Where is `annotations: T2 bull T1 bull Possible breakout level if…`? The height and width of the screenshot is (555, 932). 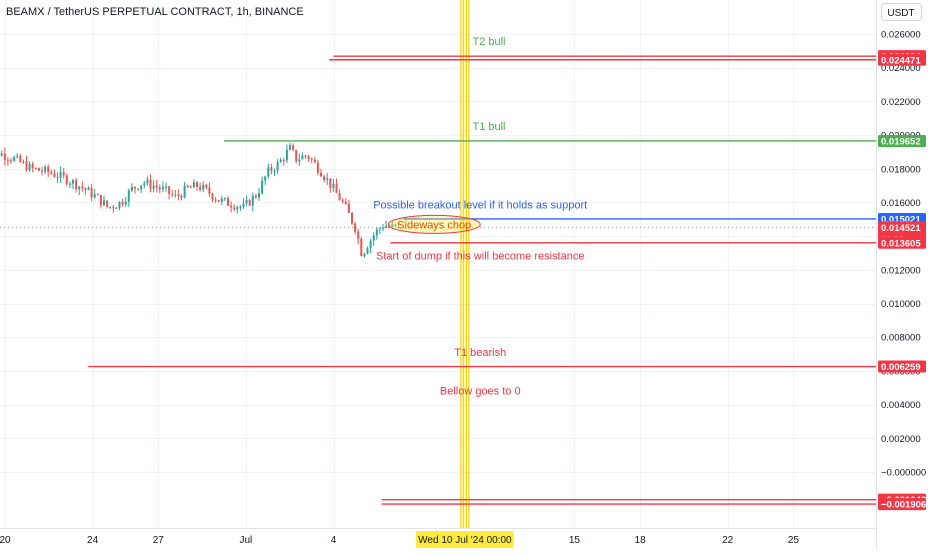 annotations: T2 bull T1 bull Possible breakout level if… is located at coordinates (480, 217).